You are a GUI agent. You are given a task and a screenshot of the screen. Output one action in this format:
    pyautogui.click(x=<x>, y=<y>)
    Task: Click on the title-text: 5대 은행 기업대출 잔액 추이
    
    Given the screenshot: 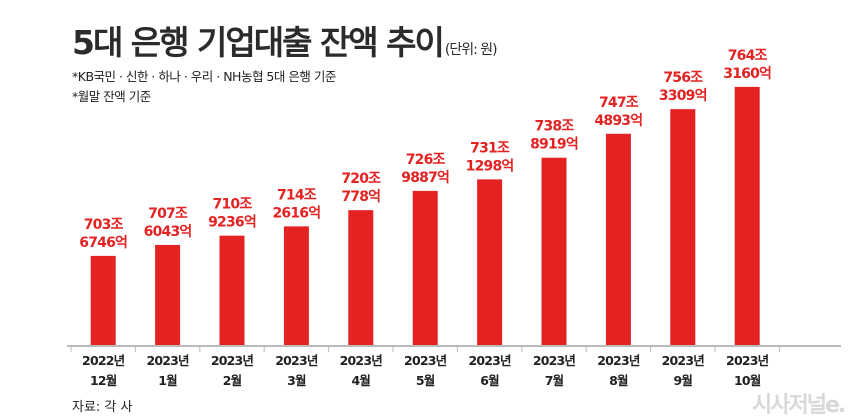 What is the action you would take?
    pyautogui.click(x=258, y=42)
    